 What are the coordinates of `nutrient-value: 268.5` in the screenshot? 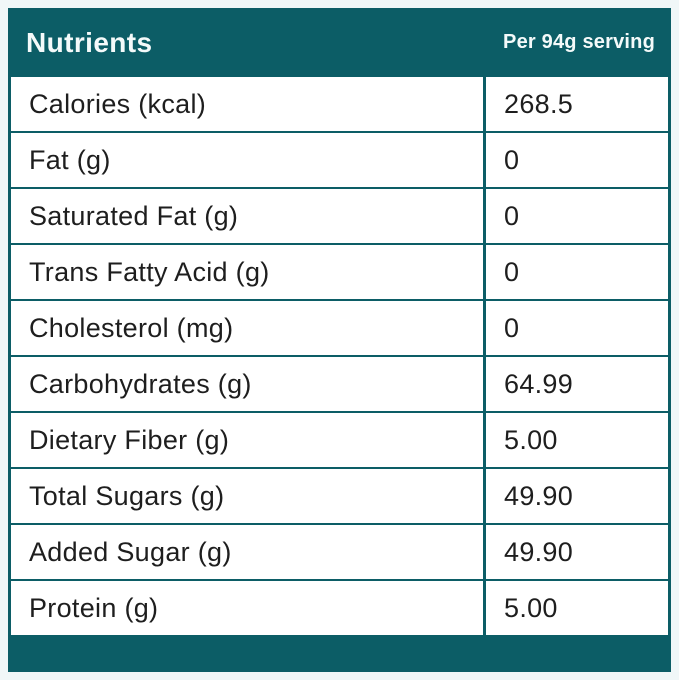 It's located at (577, 104).